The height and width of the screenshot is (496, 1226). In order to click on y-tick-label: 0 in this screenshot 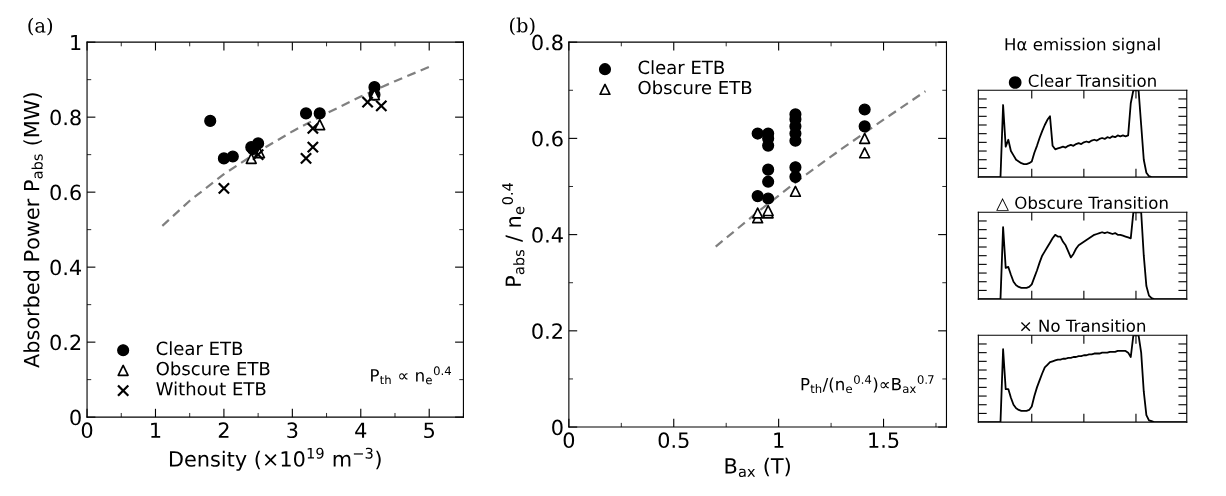, I will do `click(75, 417)`.